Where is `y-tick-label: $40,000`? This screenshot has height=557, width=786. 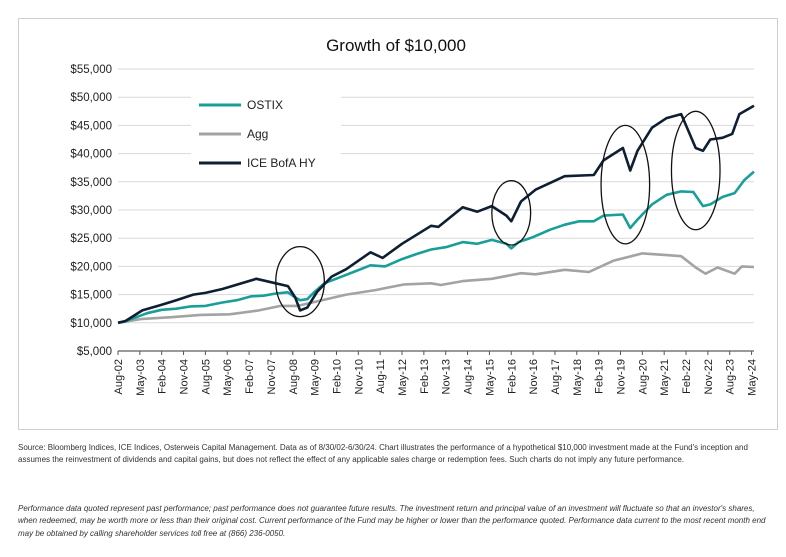 y-tick-label: $40,000 is located at coordinates (91, 155).